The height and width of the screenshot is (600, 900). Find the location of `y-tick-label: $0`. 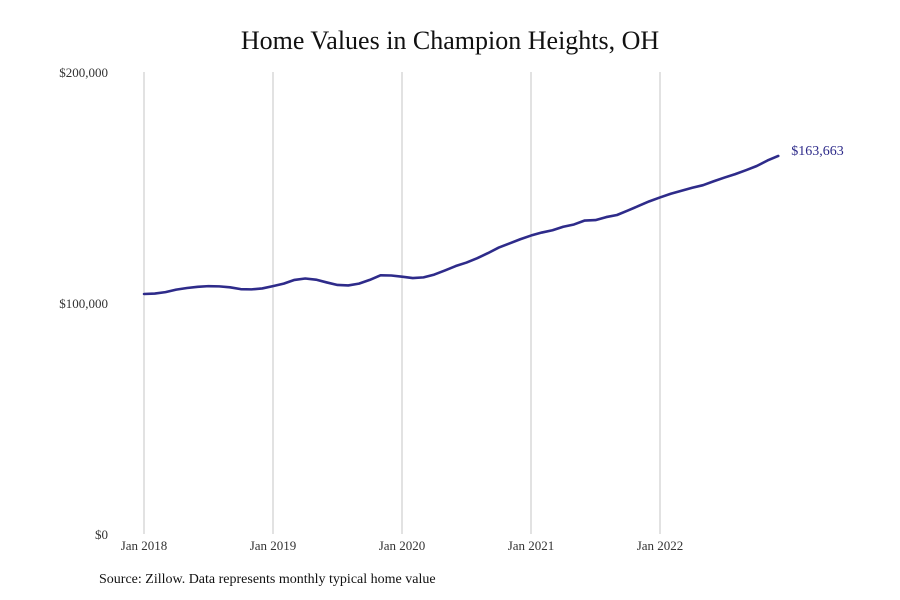

y-tick-label: $0 is located at coordinates (101, 534).